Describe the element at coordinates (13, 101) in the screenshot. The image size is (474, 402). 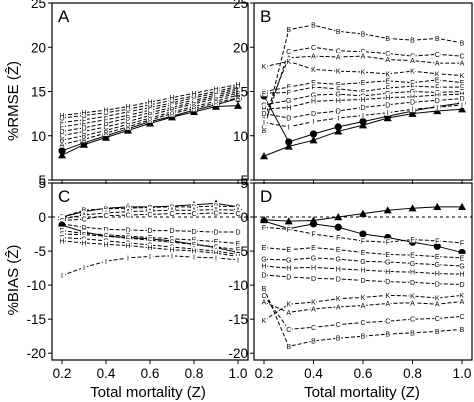
I see `y-axis-title-rmse: %RMSE (Ẑ)` at that location.